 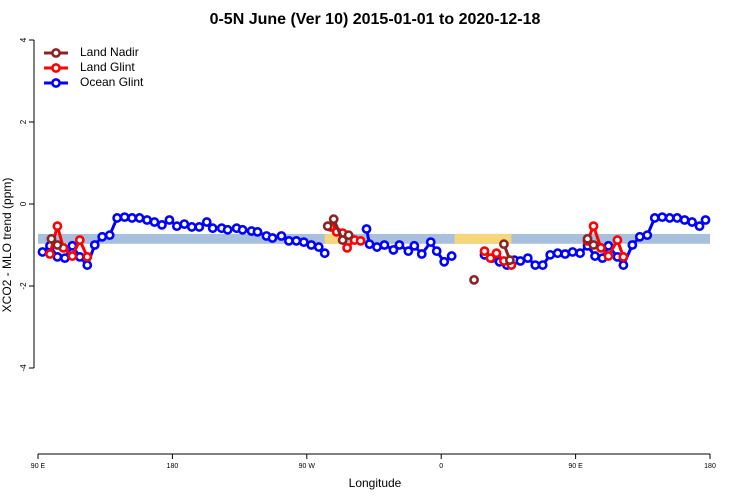 I want to click on y-axis-label: XCO2 - MLO trend (ppm), so click(x=7, y=245).